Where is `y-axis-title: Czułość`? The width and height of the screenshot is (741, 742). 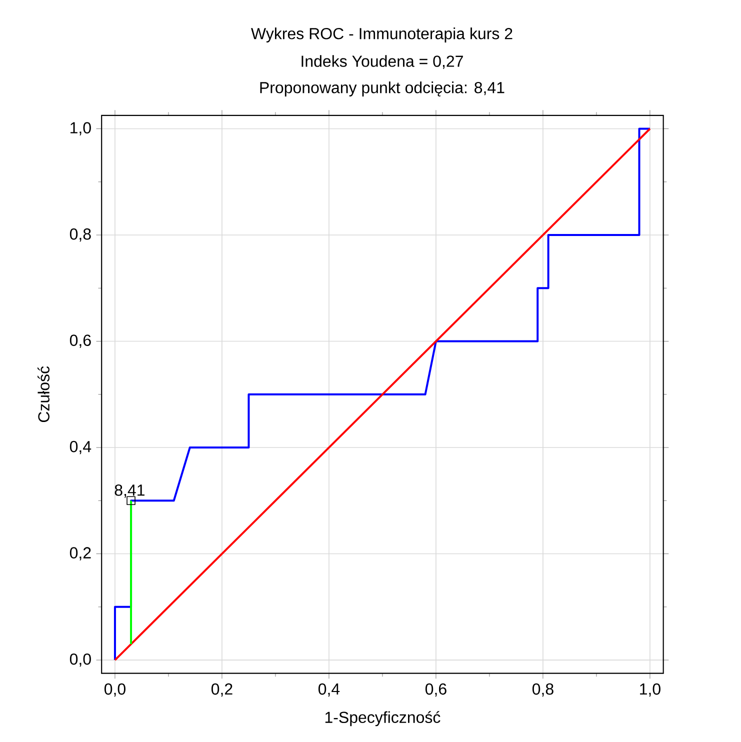
y-axis-title: Czułość is located at coordinates (44, 394).